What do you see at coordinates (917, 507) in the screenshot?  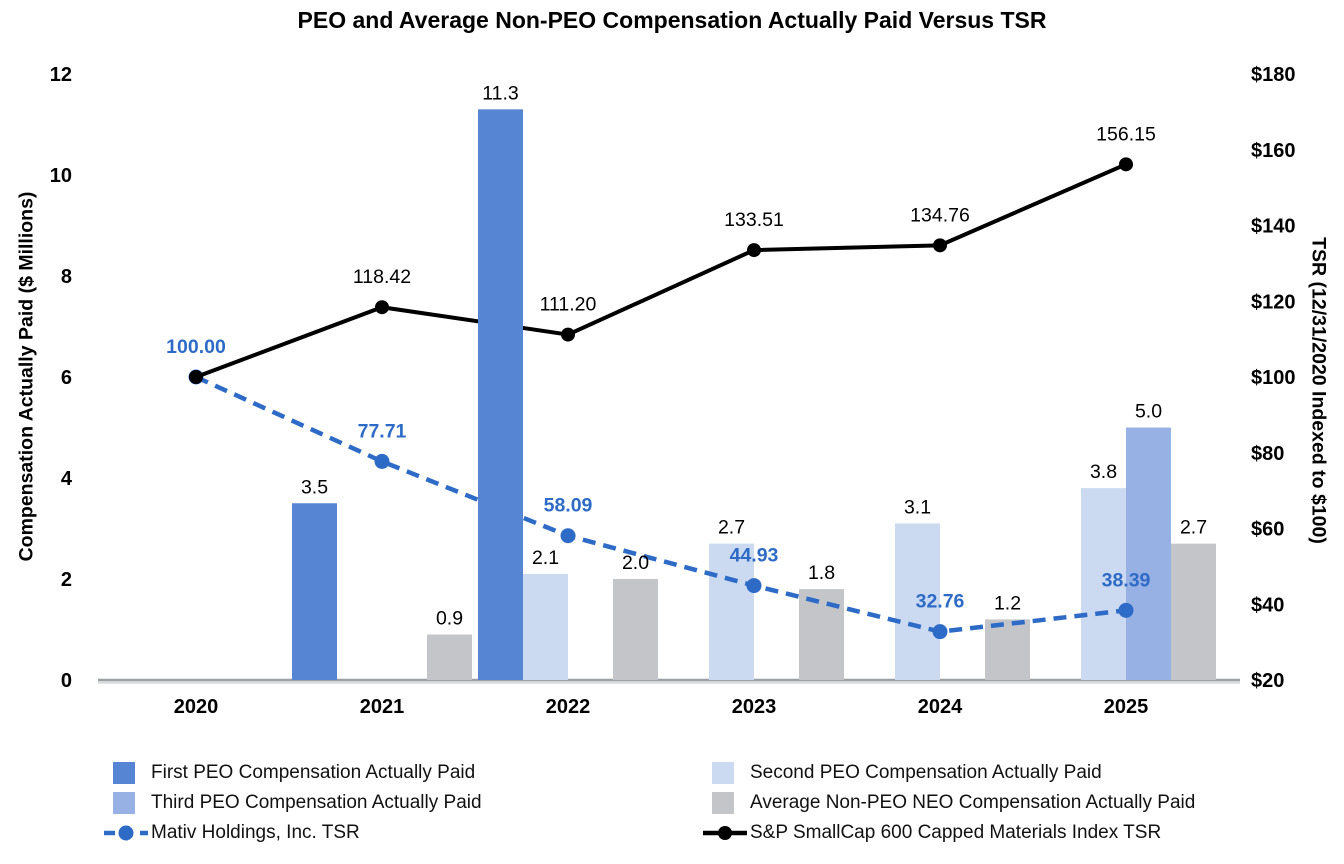 I see `bar-label-second-peo-2024: 3.1` at bounding box center [917, 507].